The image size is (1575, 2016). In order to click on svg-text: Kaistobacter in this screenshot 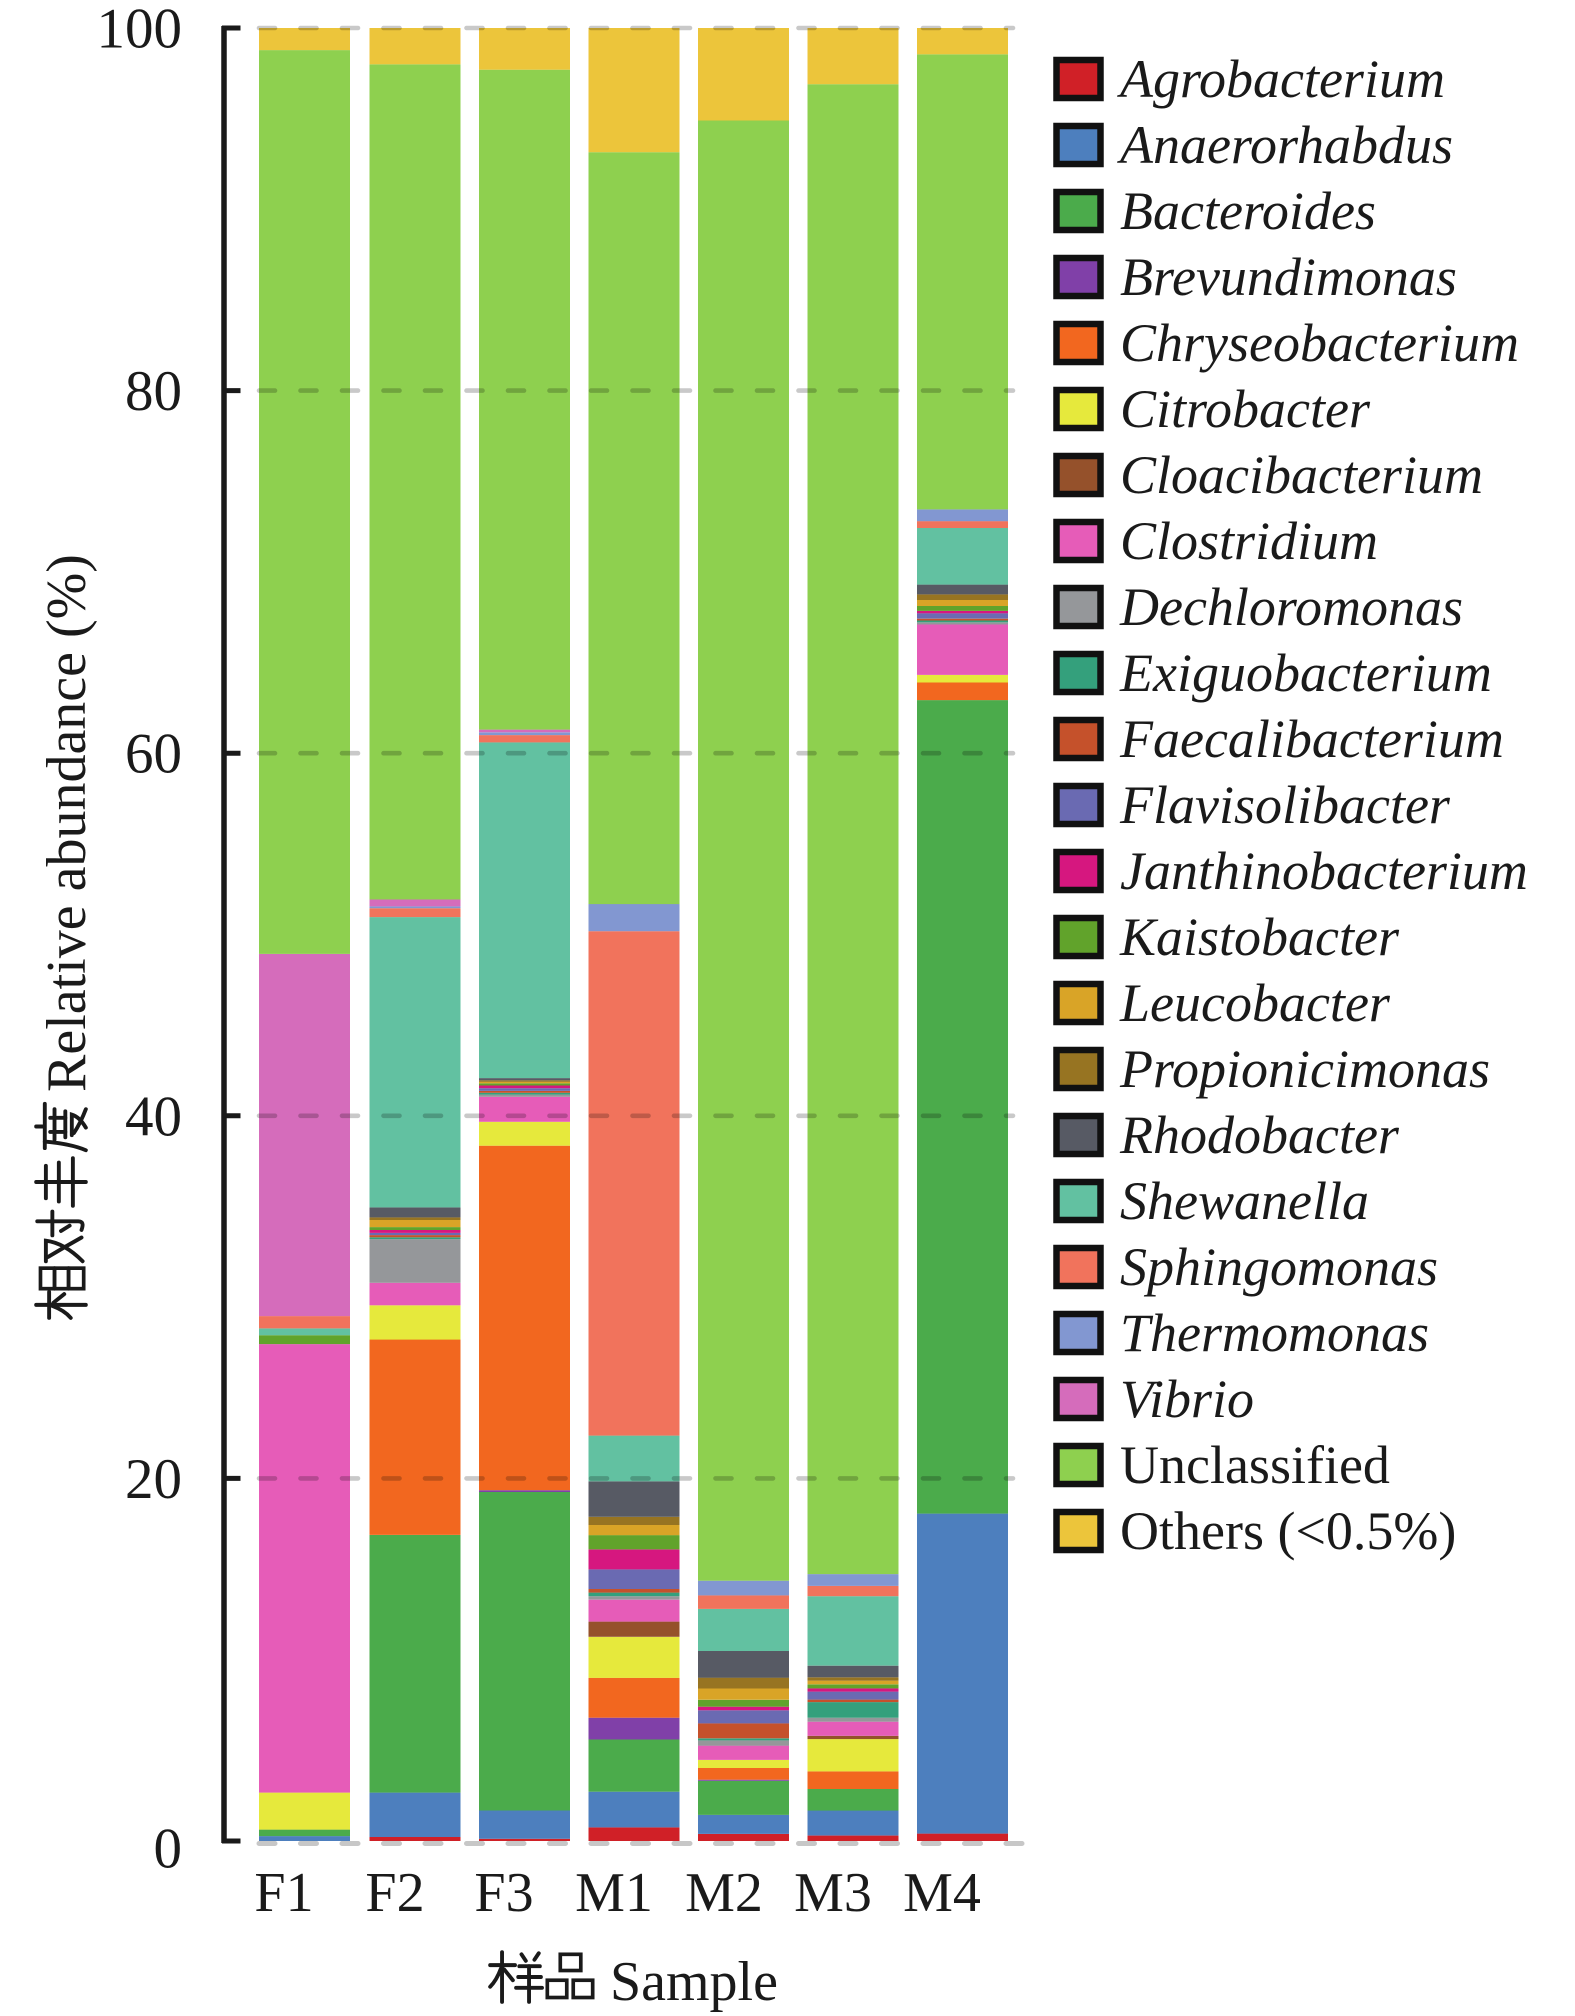, I will do `click(1259, 937)`.